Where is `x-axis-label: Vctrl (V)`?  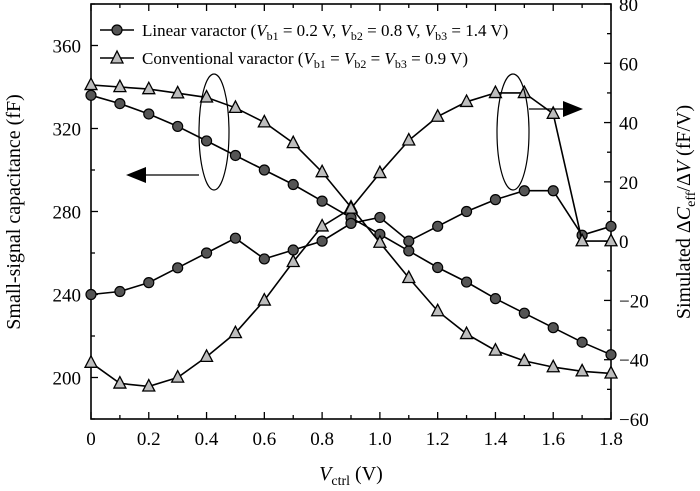
x-axis-label: Vctrl (V) is located at coordinates (351, 476).